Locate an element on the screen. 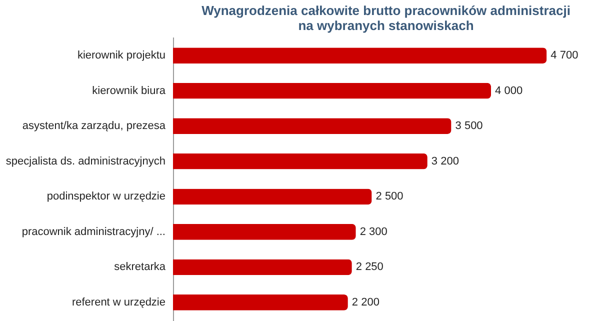 This screenshot has height=321, width=609. y-tick-label: referent w urzędzie is located at coordinates (119, 302).